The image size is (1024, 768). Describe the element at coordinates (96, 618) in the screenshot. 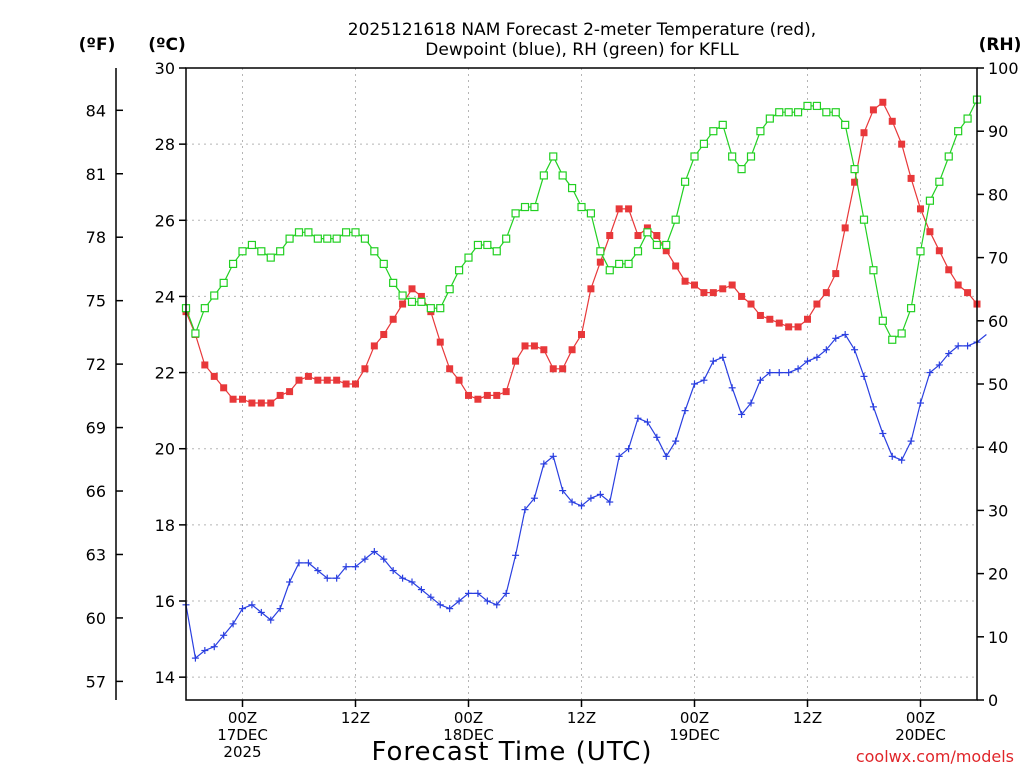

I see `fahrenheit-tick-label: 60` at that location.